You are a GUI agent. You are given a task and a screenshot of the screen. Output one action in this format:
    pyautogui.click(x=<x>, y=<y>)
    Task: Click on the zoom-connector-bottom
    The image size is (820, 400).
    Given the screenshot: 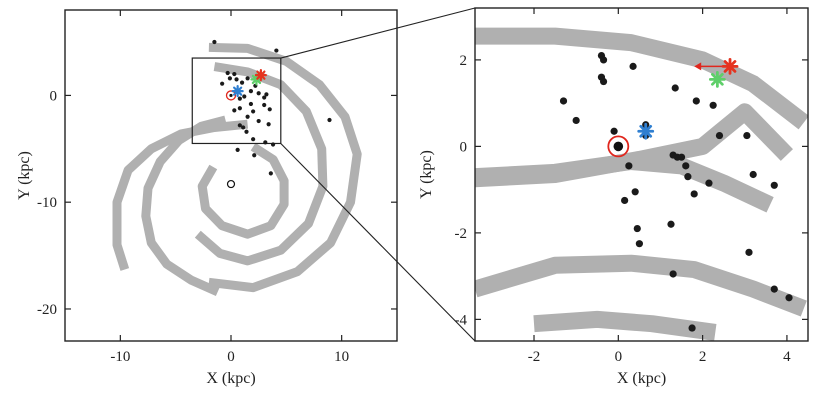 What is the action you would take?
    pyautogui.click(x=378, y=242)
    